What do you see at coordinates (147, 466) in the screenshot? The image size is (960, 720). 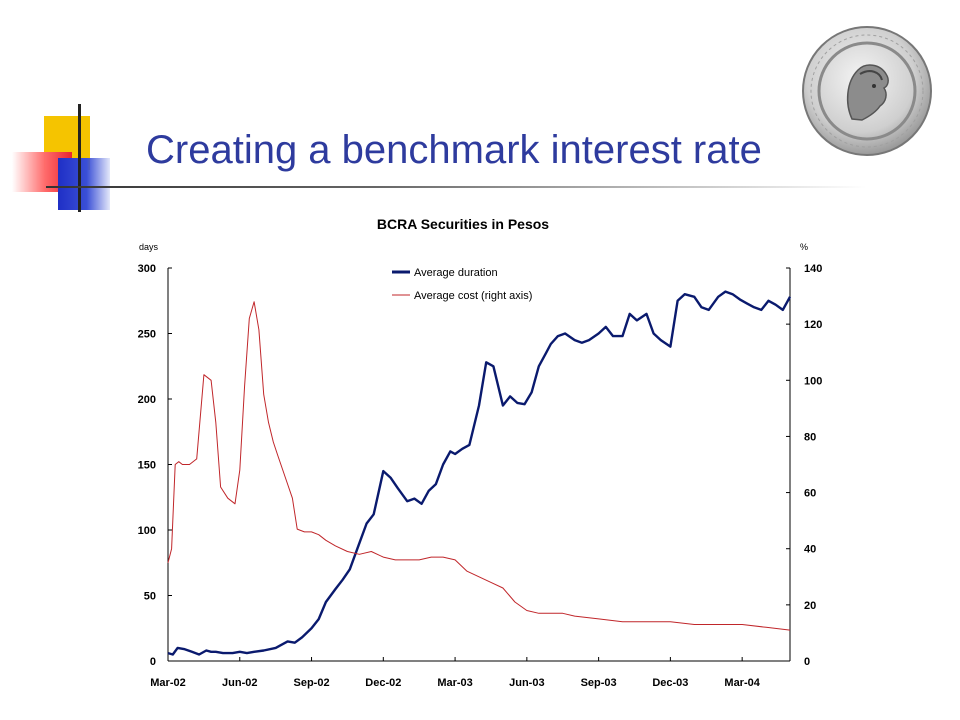 I see `left-tick-label: 150` at bounding box center [147, 466].